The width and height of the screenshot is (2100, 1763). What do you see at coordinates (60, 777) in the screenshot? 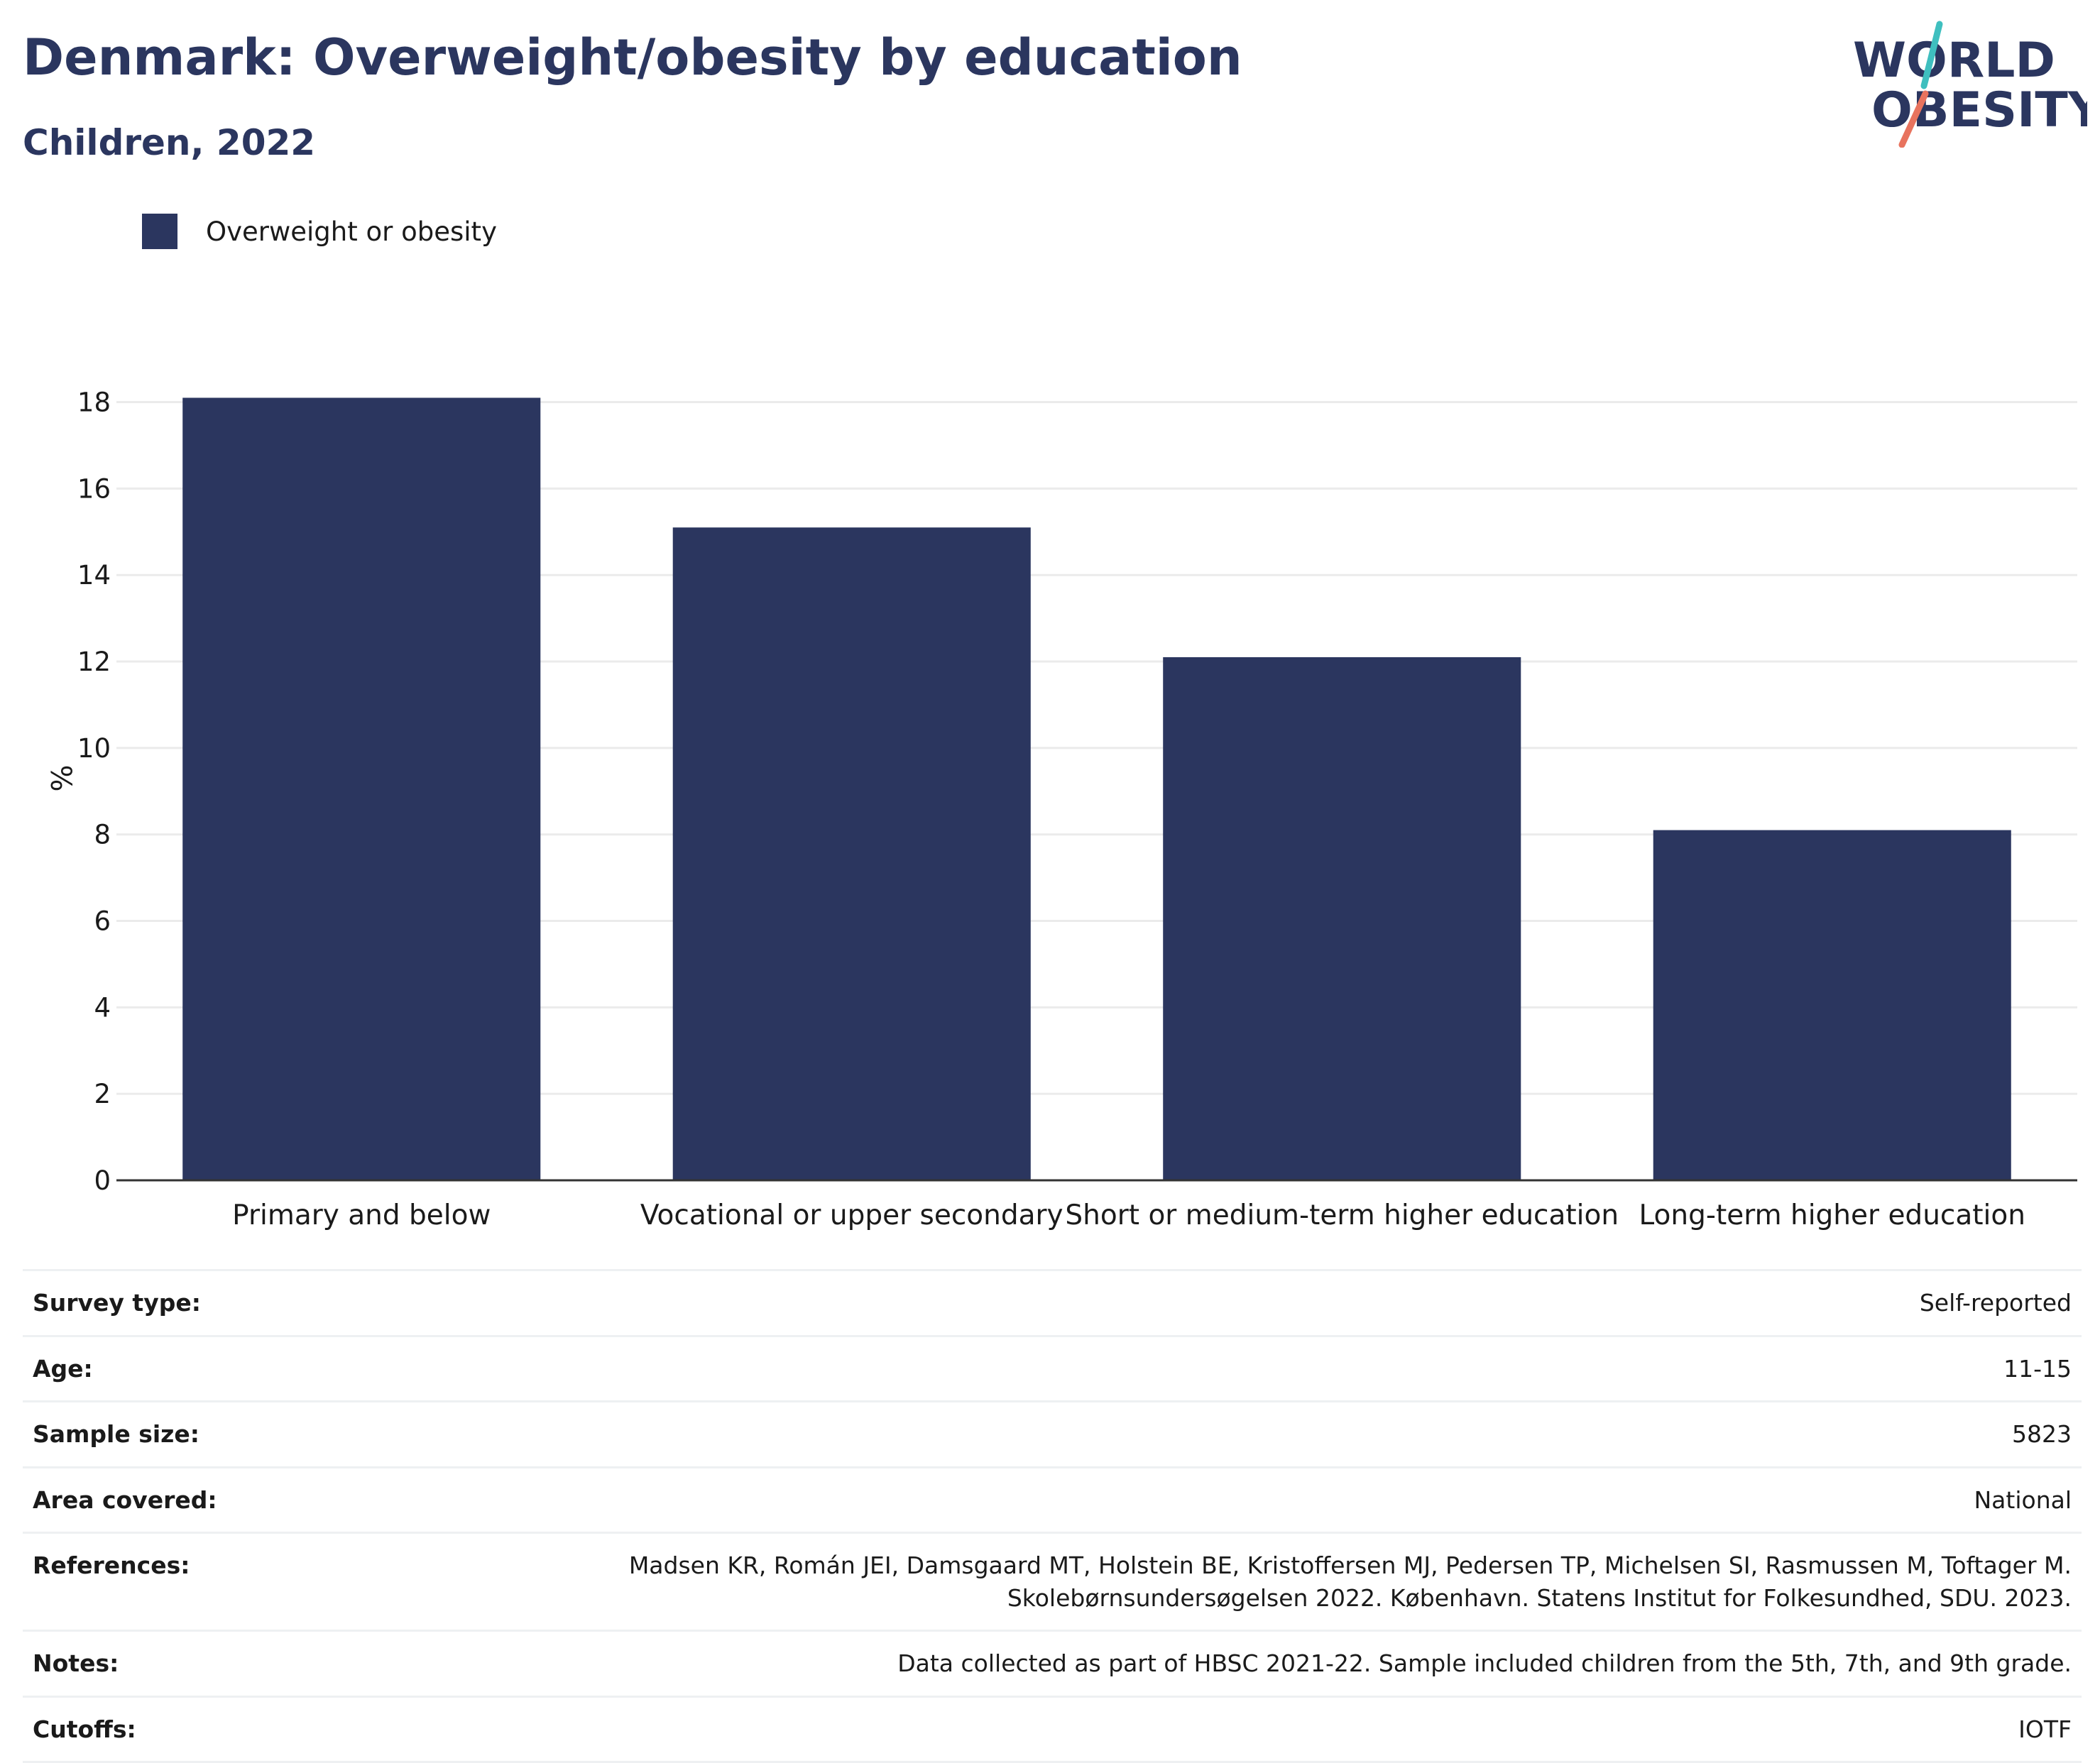
I see `y-axis-title: %` at bounding box center [60, 777].